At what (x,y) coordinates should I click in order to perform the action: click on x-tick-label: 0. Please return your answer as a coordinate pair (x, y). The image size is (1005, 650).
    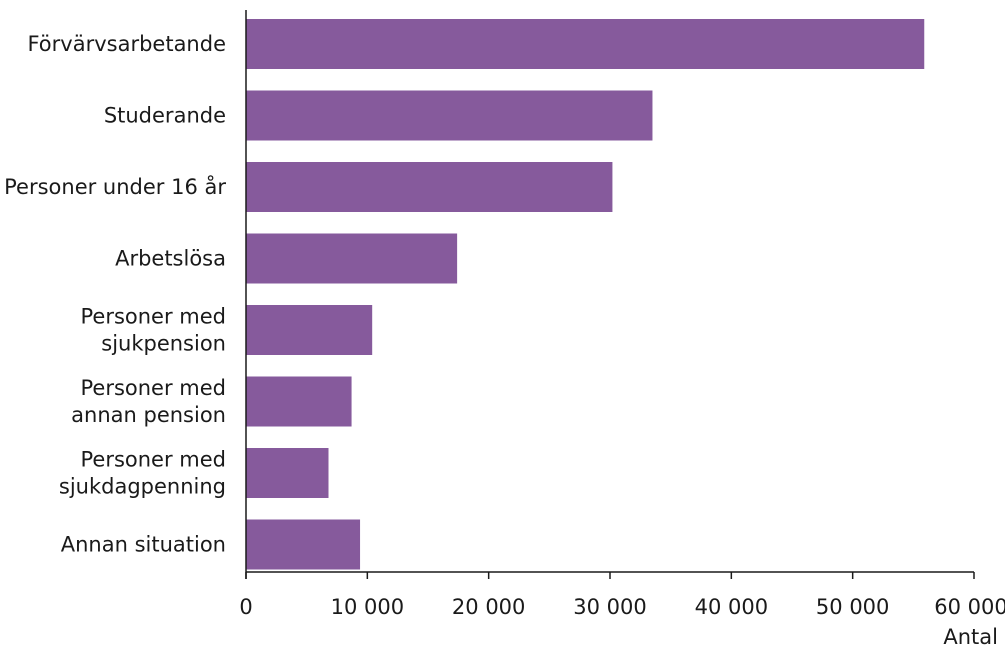
    Looking at the image, I should click on (245, 607).